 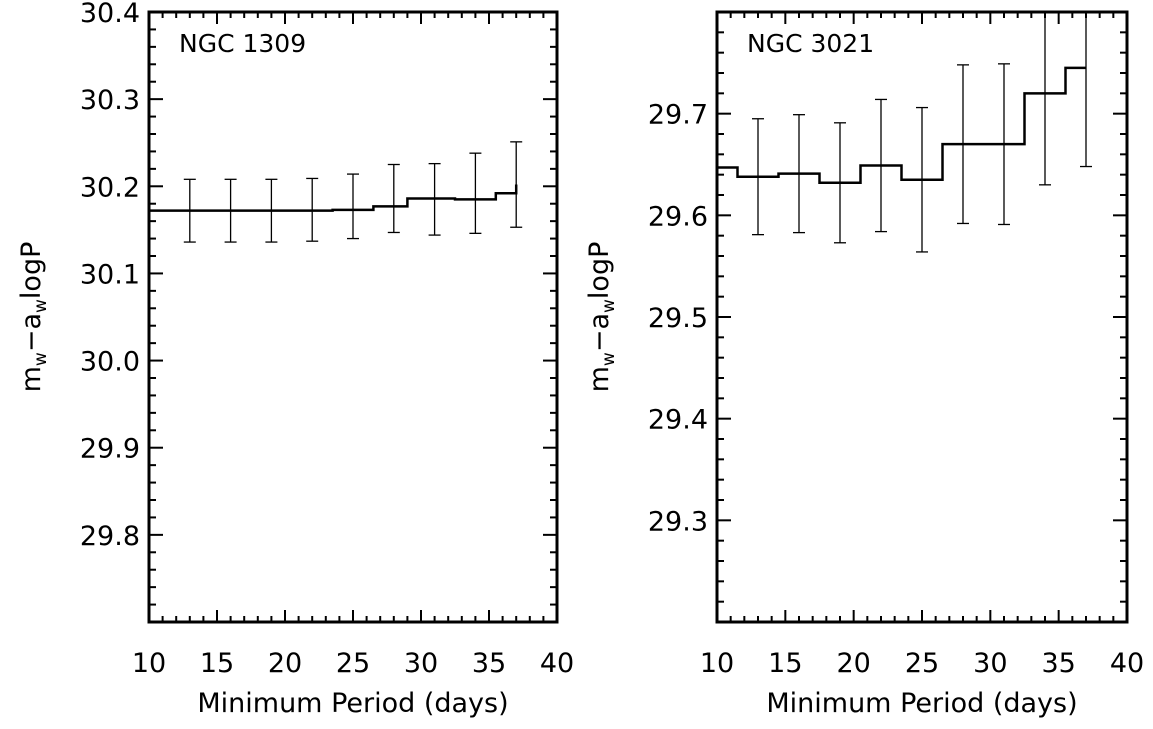 I want to click on y-tick-label: 30.3, so click(x=110, y=100).